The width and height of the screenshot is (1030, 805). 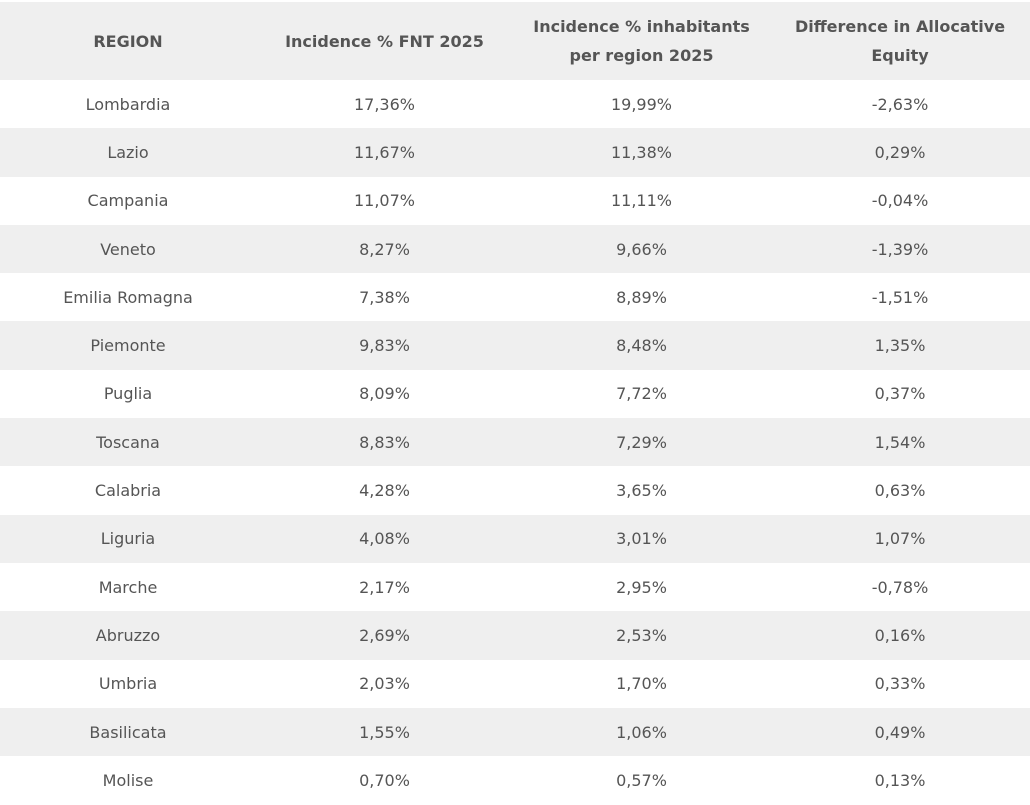 I want to click on header-difference-equity: Difference in Allocative Equity, so click(x=900, y=41).